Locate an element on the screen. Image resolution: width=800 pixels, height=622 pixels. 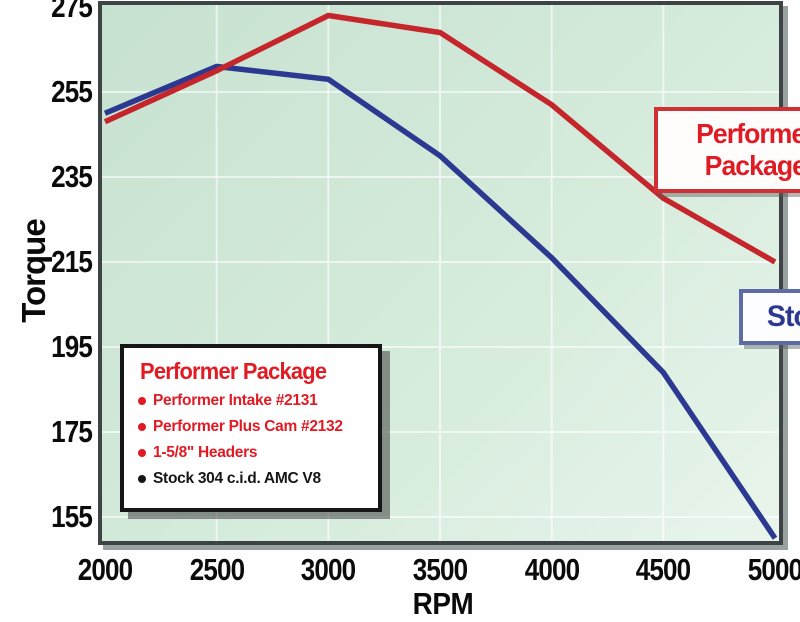
stock-callout: Stock is located at coordinates (769, 317).